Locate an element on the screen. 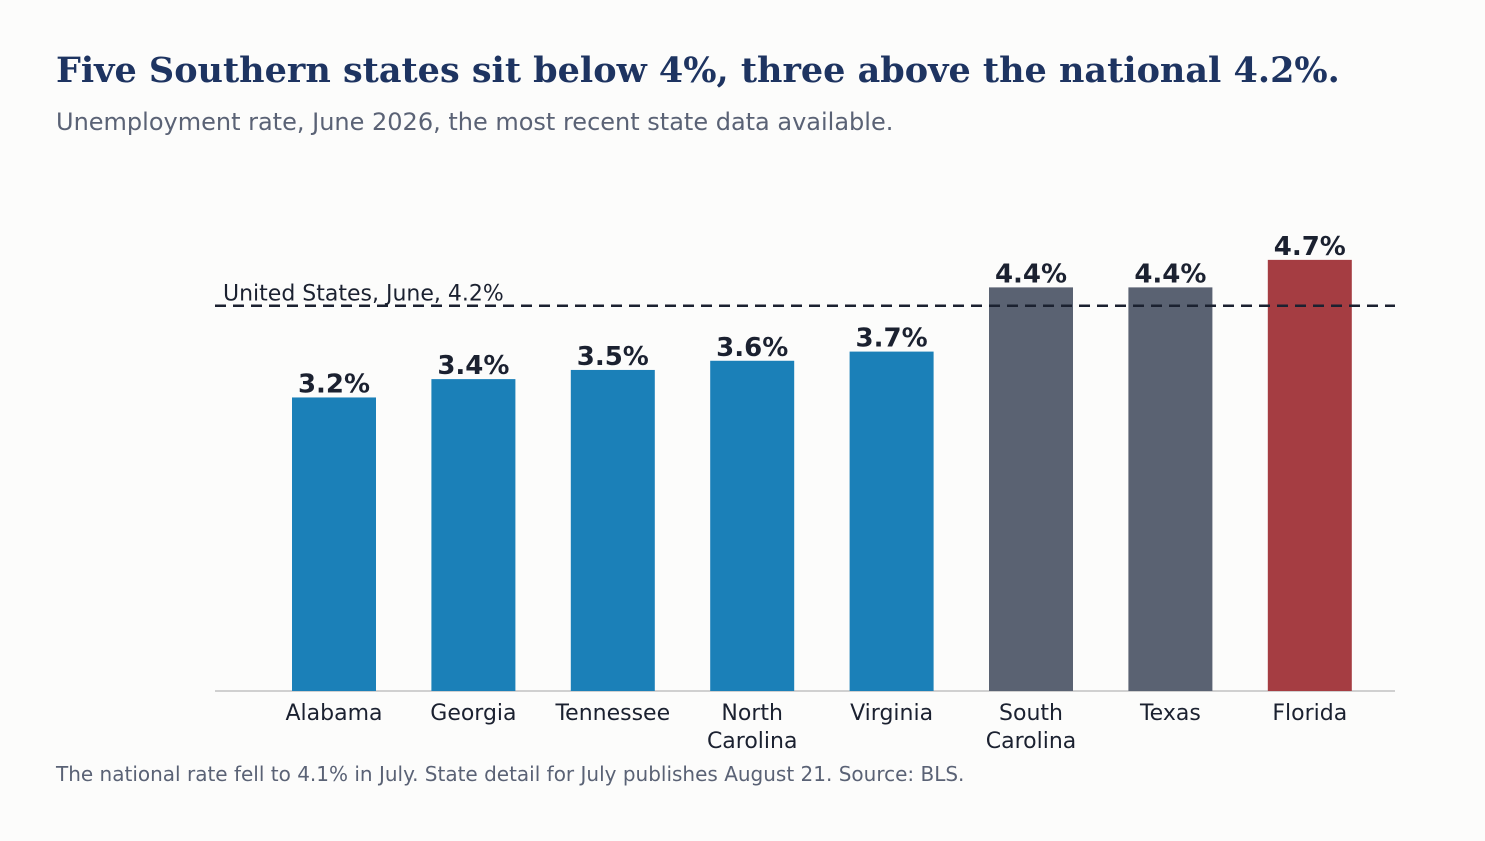 This screenshot has width=1485, height=841. reference-line-group: United States, June, 4.2% is located at coordinates (805, 294).